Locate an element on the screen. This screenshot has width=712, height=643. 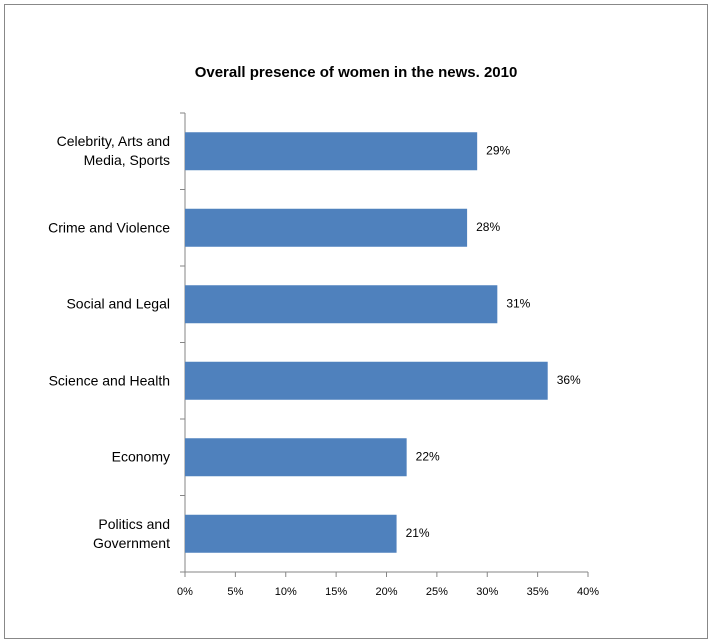
value-label: 36% is located at coordinates (569, 380).